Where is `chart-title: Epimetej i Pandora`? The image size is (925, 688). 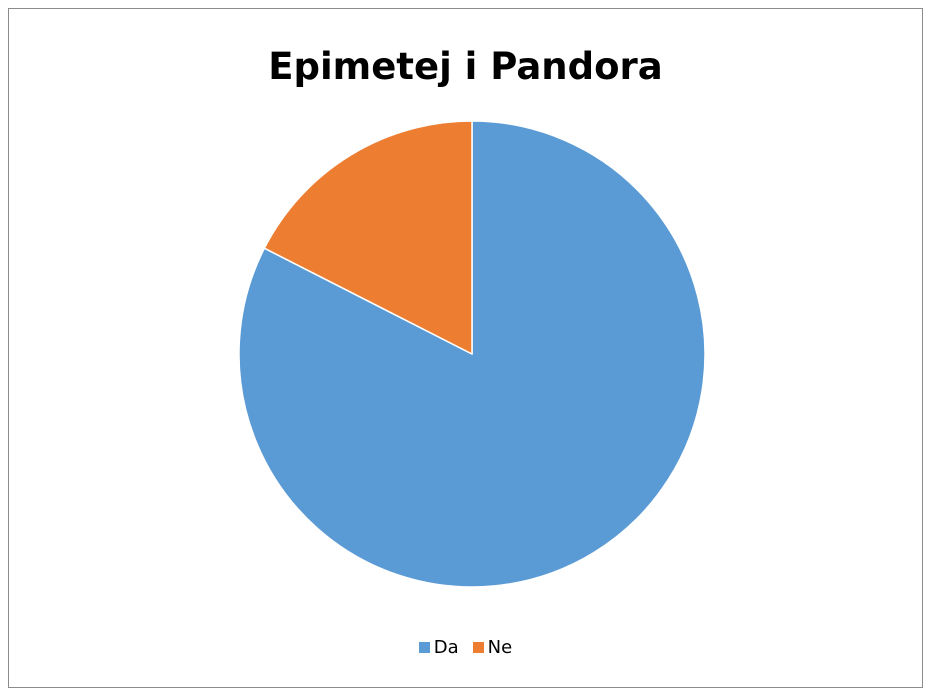 chart-title: Epimetej i Pandora is located at coordinates (465, 66).